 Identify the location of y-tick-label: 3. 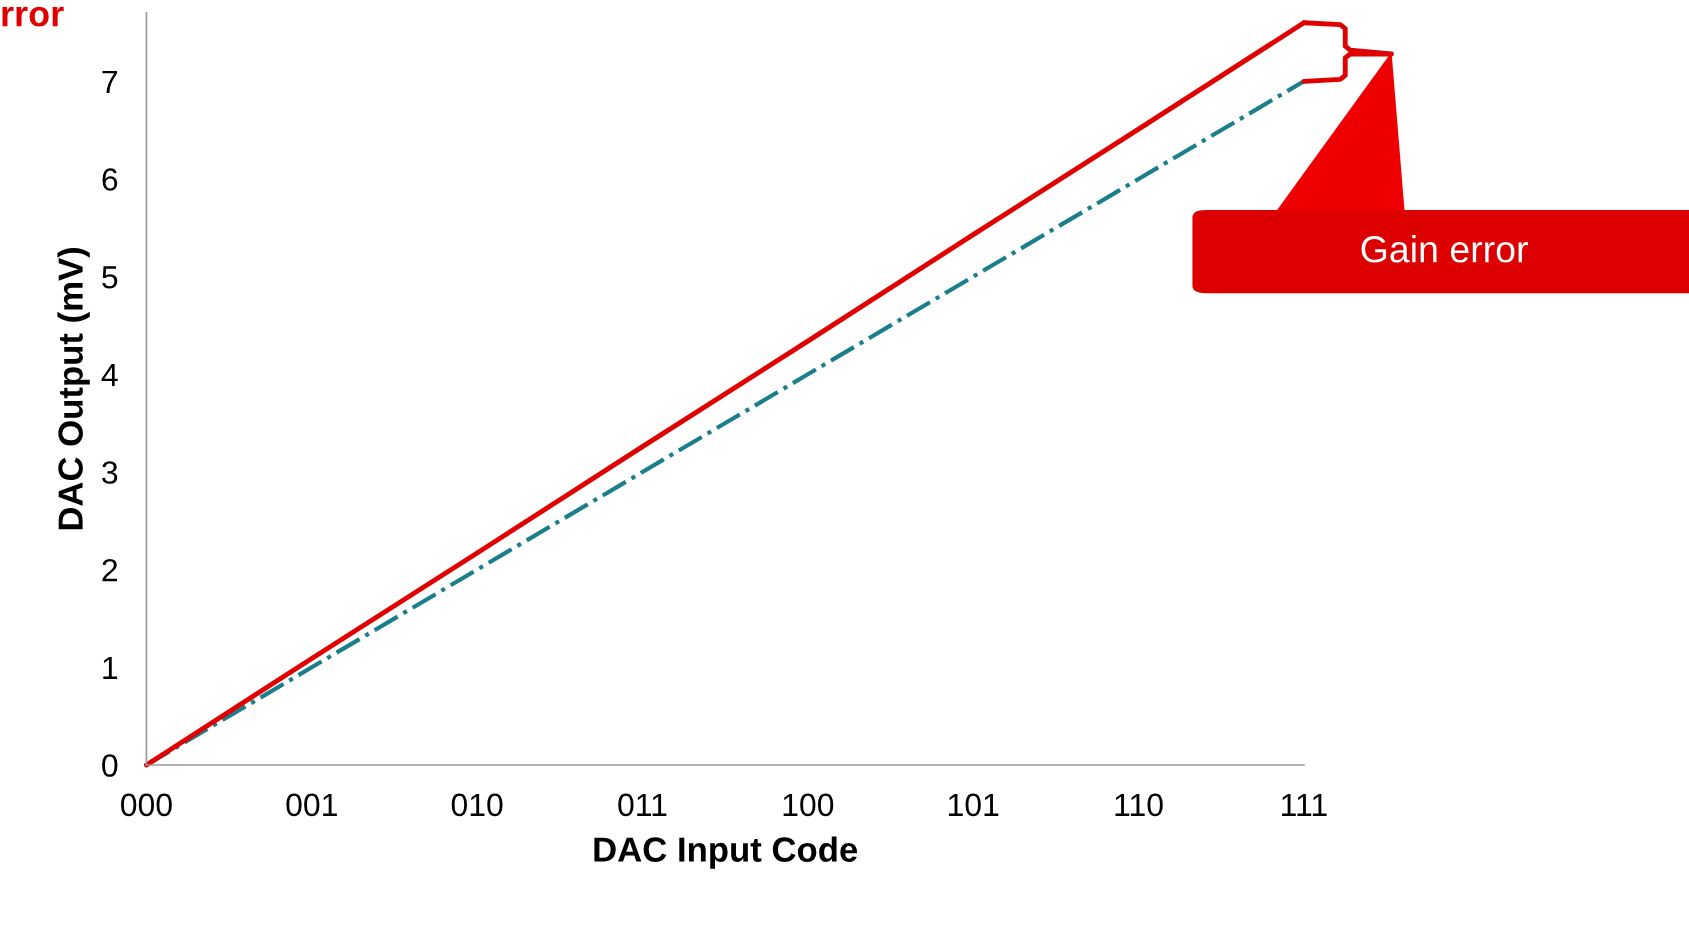
(110, 472).